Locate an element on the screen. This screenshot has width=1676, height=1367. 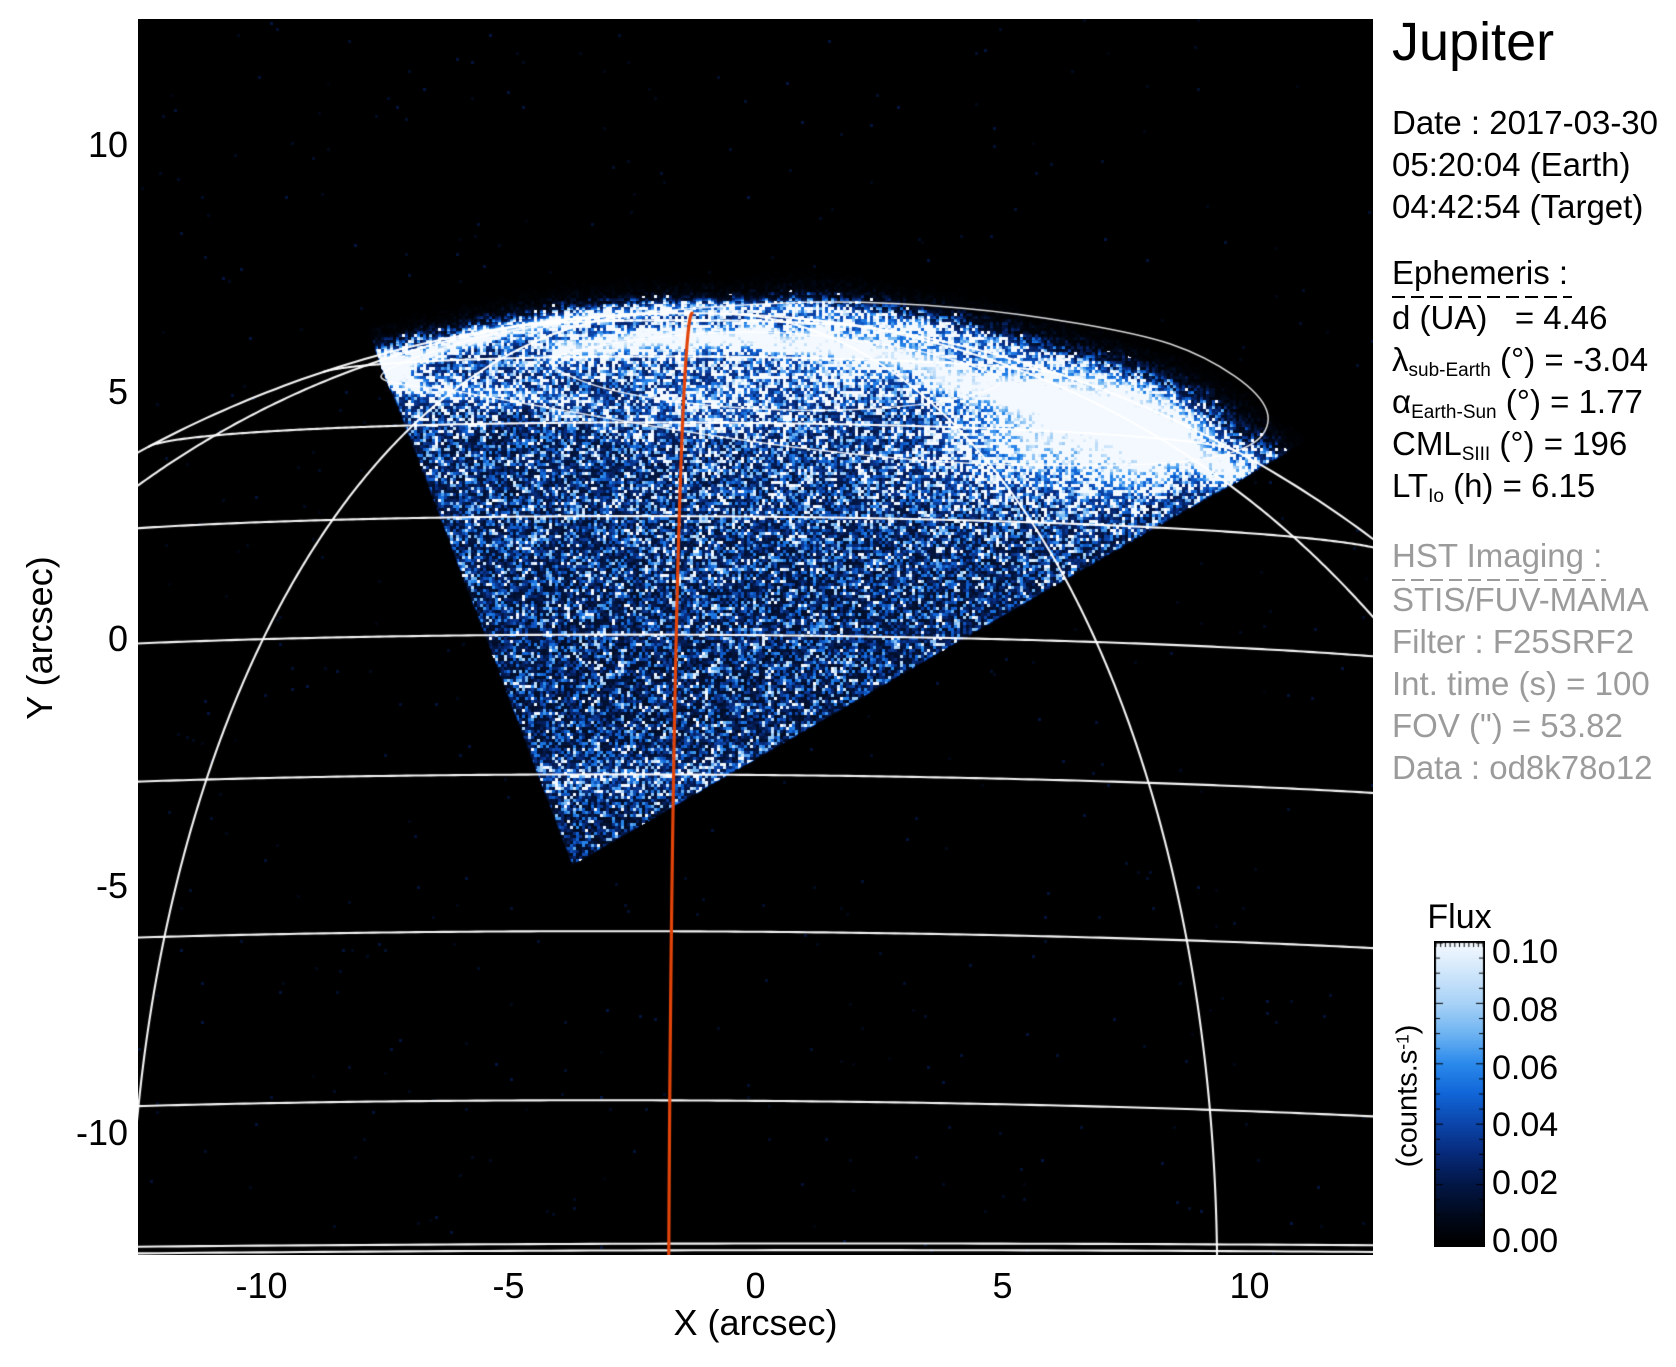
date-line: Date : 2017-03-30 is located at coordinates (1525, 122).